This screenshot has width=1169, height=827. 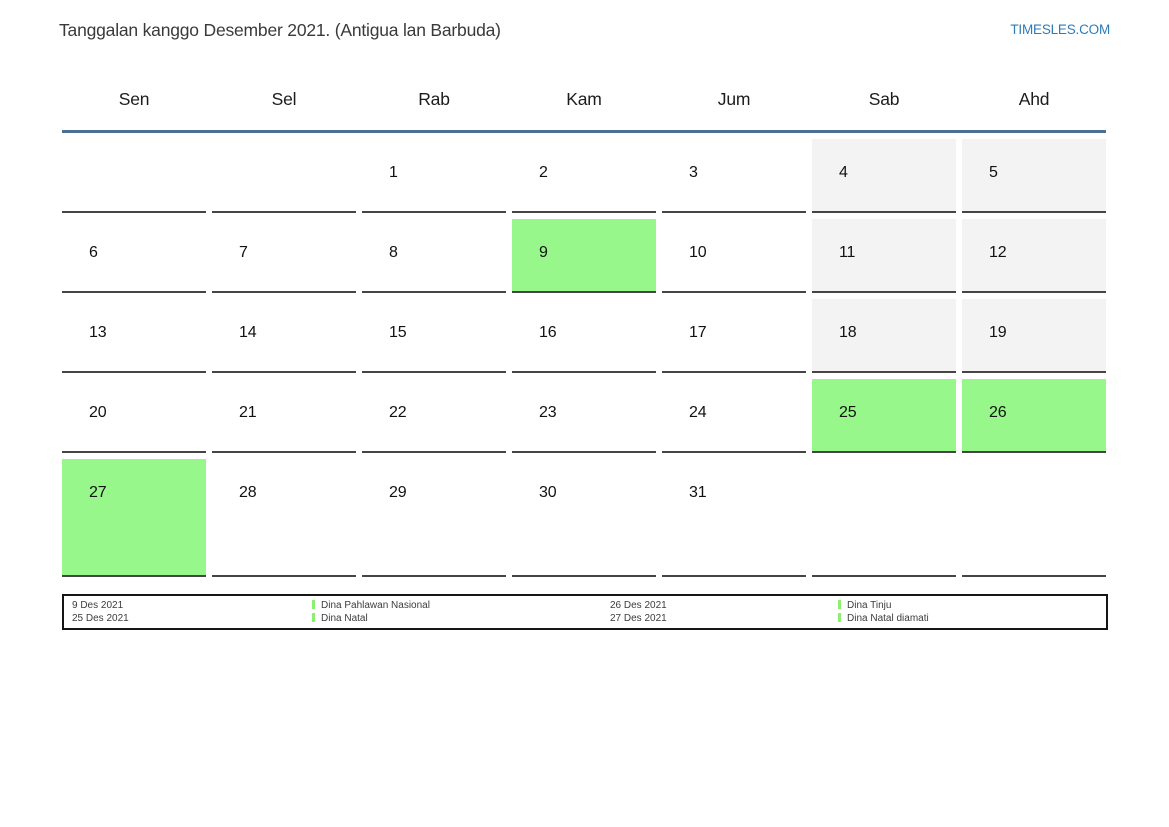 What do you see at coordinates (734, 416) in the screenshot?
I see `day-cell-24: 24` at bounding box center [734, 416].